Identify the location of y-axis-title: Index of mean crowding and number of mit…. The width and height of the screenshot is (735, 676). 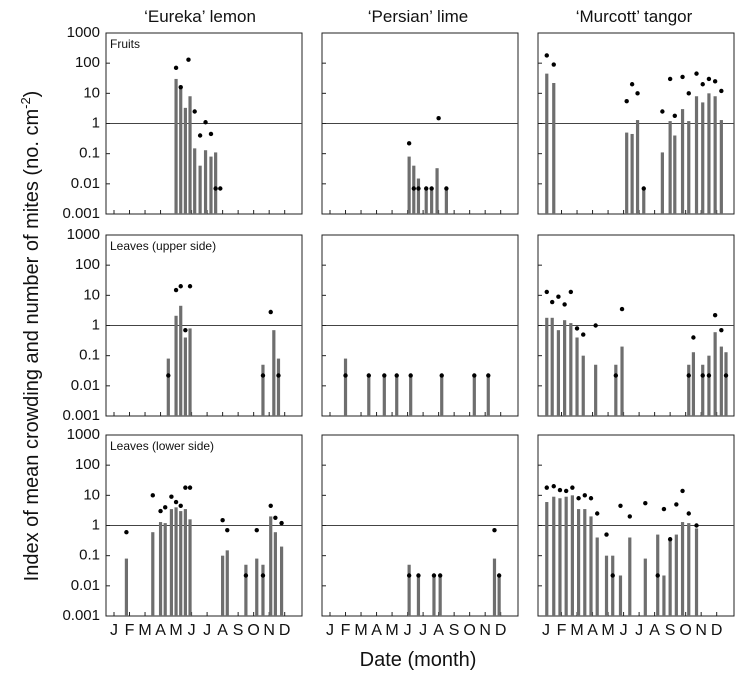
(30, 336).